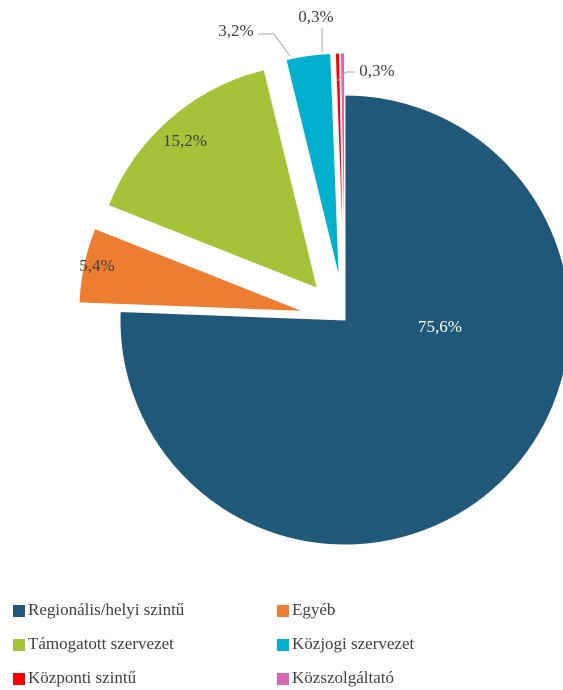 The height and width of the screenshot is (690, 563). Describe the element at coordinates (106, 609) in the screenshot. I see `legend-label: Regionális/helyi szintű` at that location.